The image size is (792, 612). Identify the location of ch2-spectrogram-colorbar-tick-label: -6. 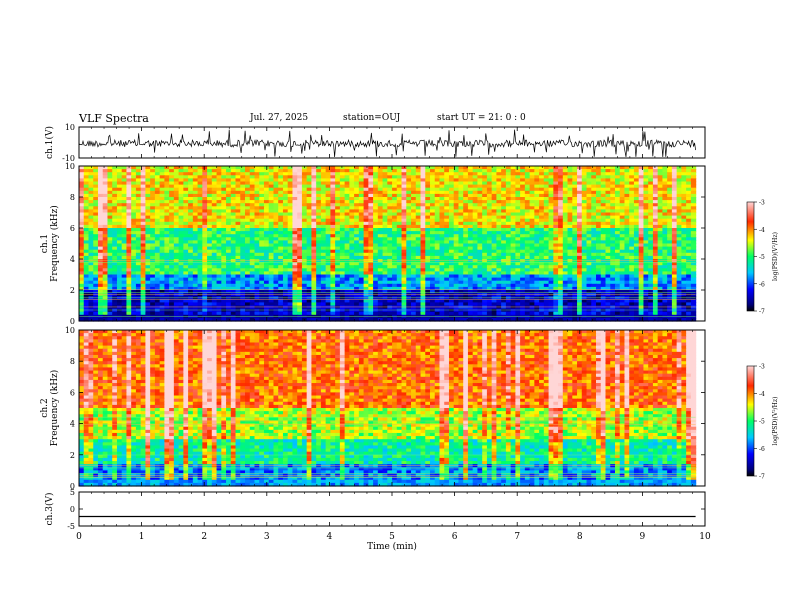
(762, 449).